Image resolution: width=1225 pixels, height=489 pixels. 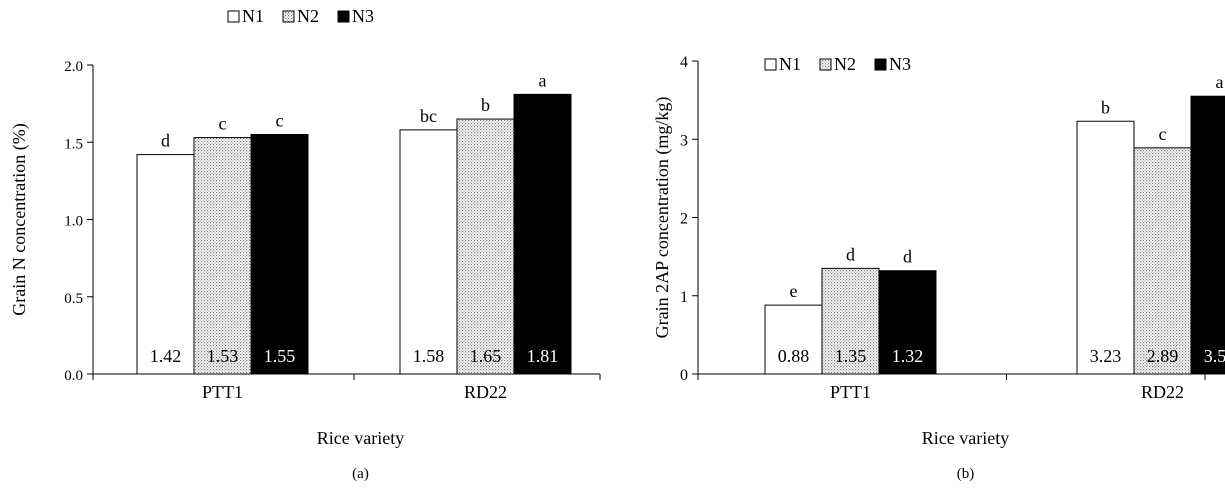 What do you see at coordinates (684, 140) in the screenshot?
I see `y-tick-label: 3` at bounding box center [684, 140].